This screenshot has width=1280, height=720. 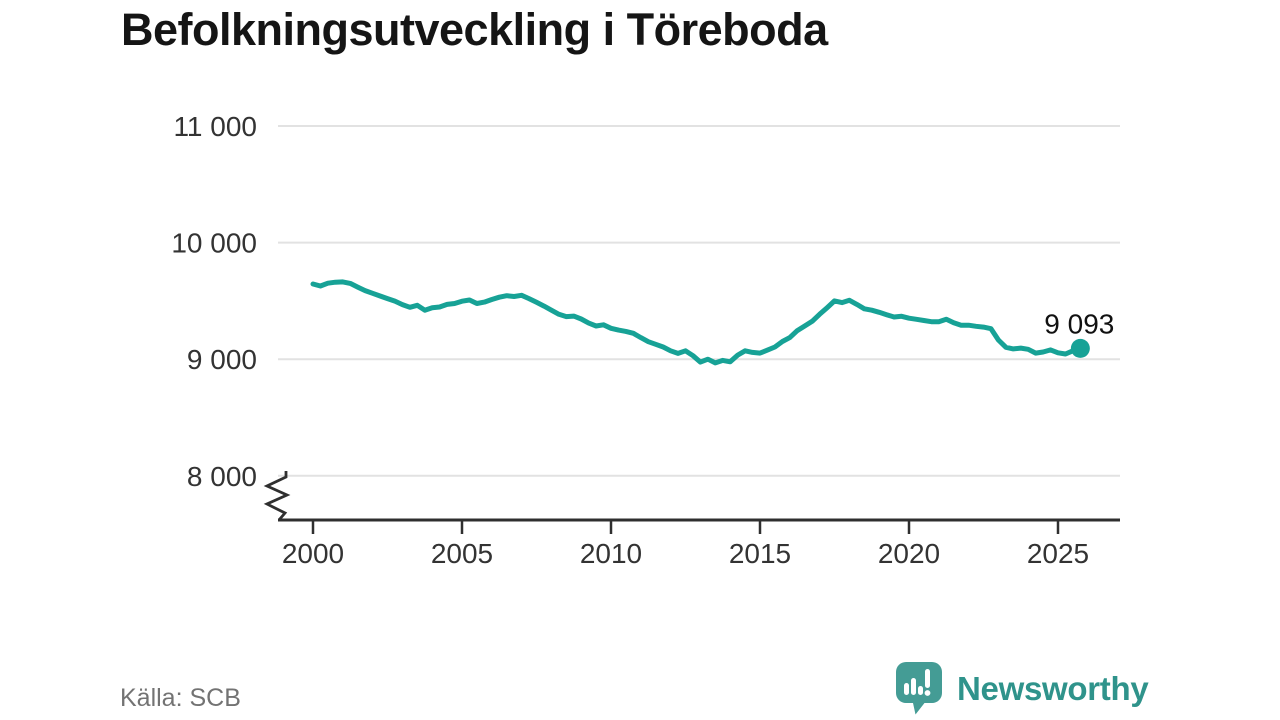 I want to click on y-tick-label: 10 000, so click(x=214, y=243).